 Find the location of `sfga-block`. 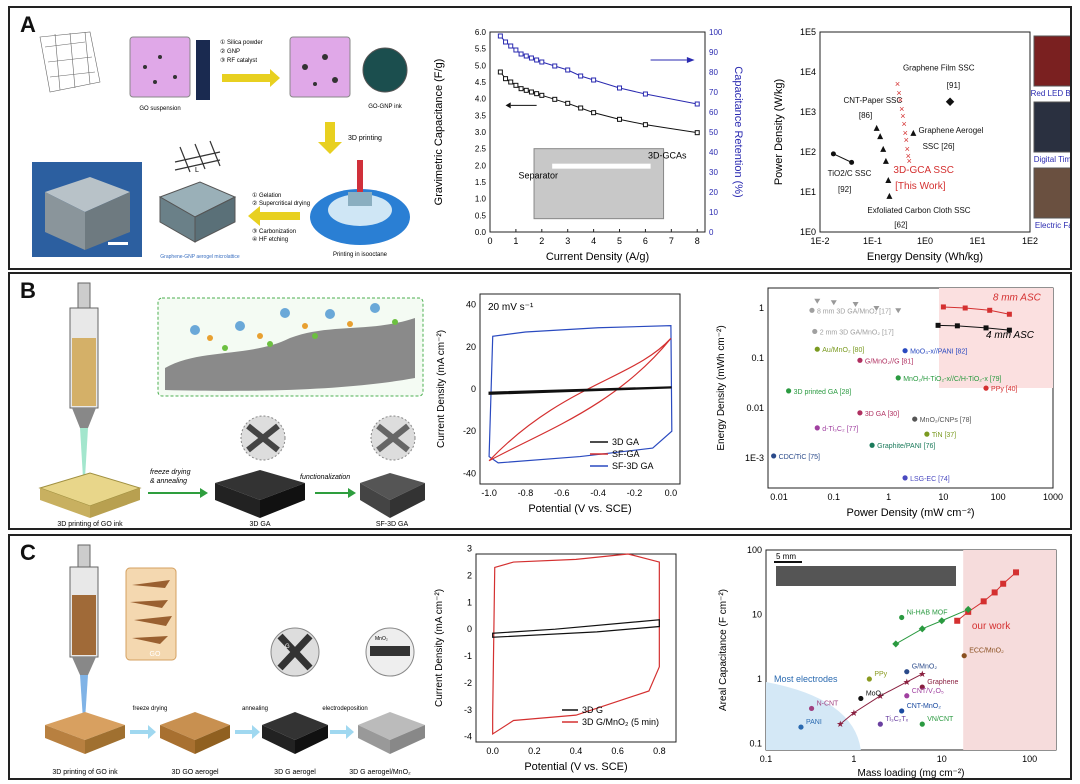

sfga-block is located at coordinates (392, 466).